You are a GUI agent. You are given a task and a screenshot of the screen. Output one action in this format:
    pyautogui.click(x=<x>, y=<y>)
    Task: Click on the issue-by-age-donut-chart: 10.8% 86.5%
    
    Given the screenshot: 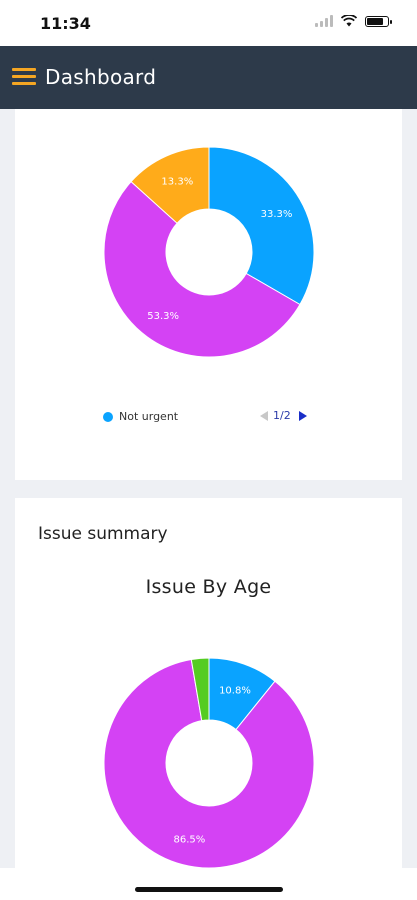 What is the action you would take?
    pyautogui.click(x=209, y=763)
    